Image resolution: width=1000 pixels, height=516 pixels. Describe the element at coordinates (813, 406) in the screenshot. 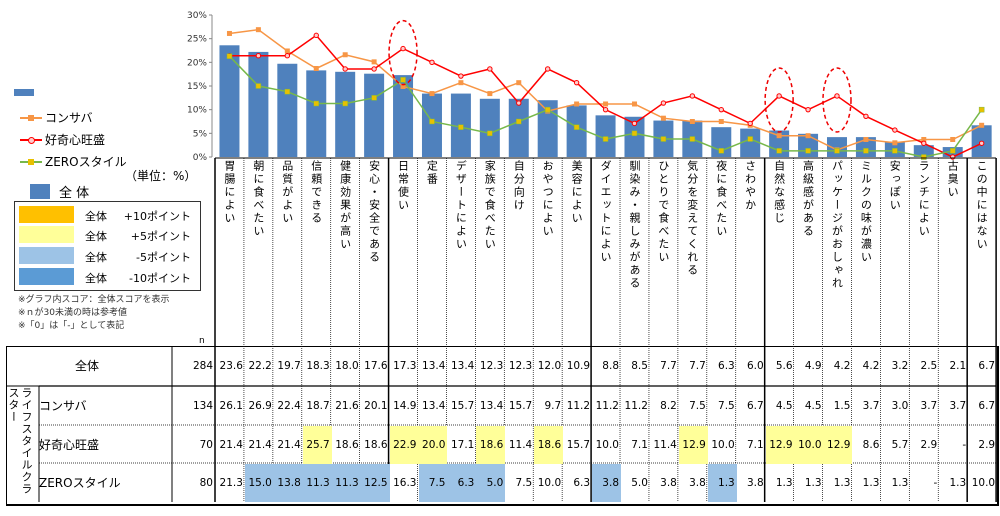

I see `table-cell: 4.5` at that location.